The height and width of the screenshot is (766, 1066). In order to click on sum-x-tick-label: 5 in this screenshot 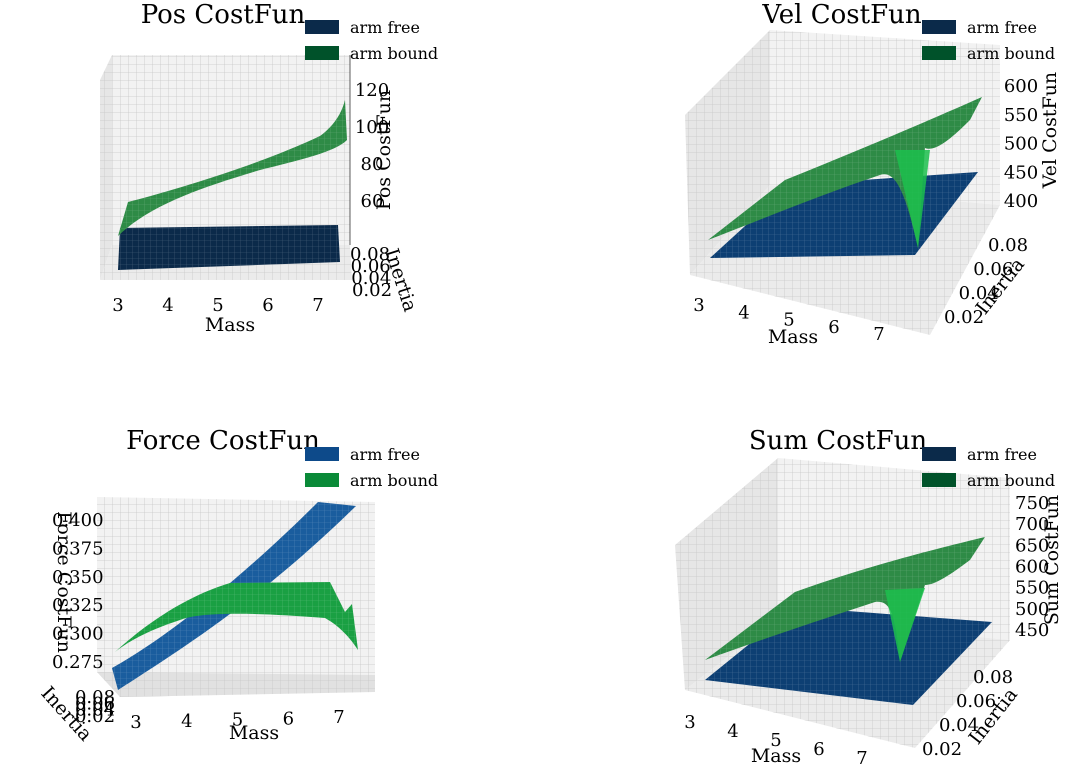, I will do `click(775, 740)`.